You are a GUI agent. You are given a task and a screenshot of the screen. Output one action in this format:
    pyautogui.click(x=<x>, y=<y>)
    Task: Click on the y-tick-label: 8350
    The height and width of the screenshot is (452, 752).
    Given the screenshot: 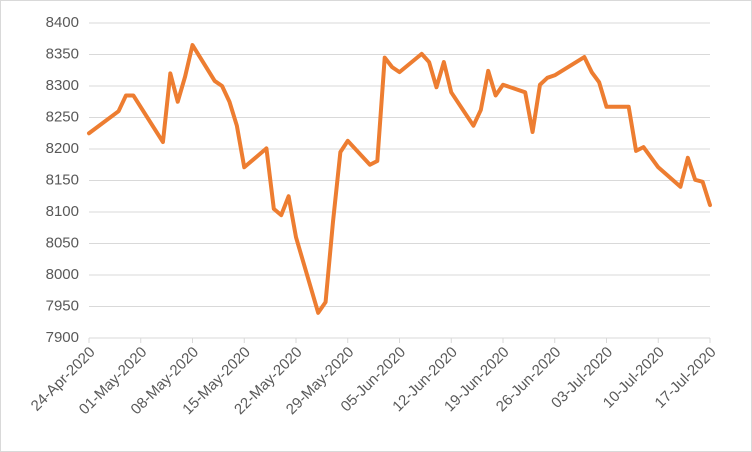 What is the action you would take?
    pyautogui.click(x=62, y=53)
    